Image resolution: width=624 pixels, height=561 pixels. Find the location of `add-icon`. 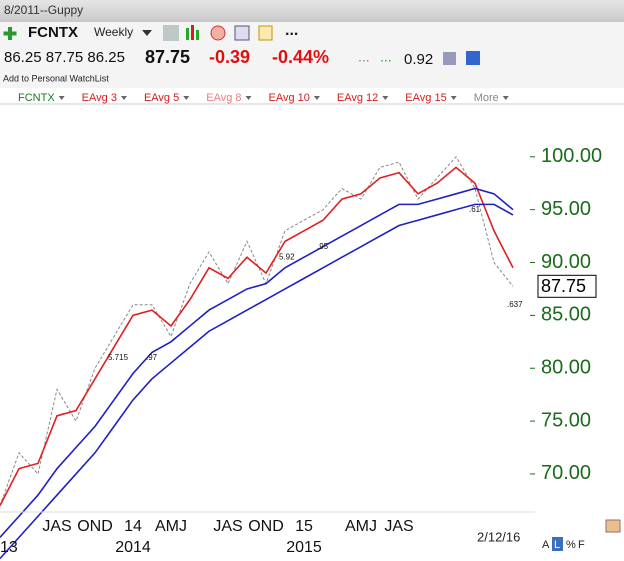

add-icon is located at coordinates (10, 33).